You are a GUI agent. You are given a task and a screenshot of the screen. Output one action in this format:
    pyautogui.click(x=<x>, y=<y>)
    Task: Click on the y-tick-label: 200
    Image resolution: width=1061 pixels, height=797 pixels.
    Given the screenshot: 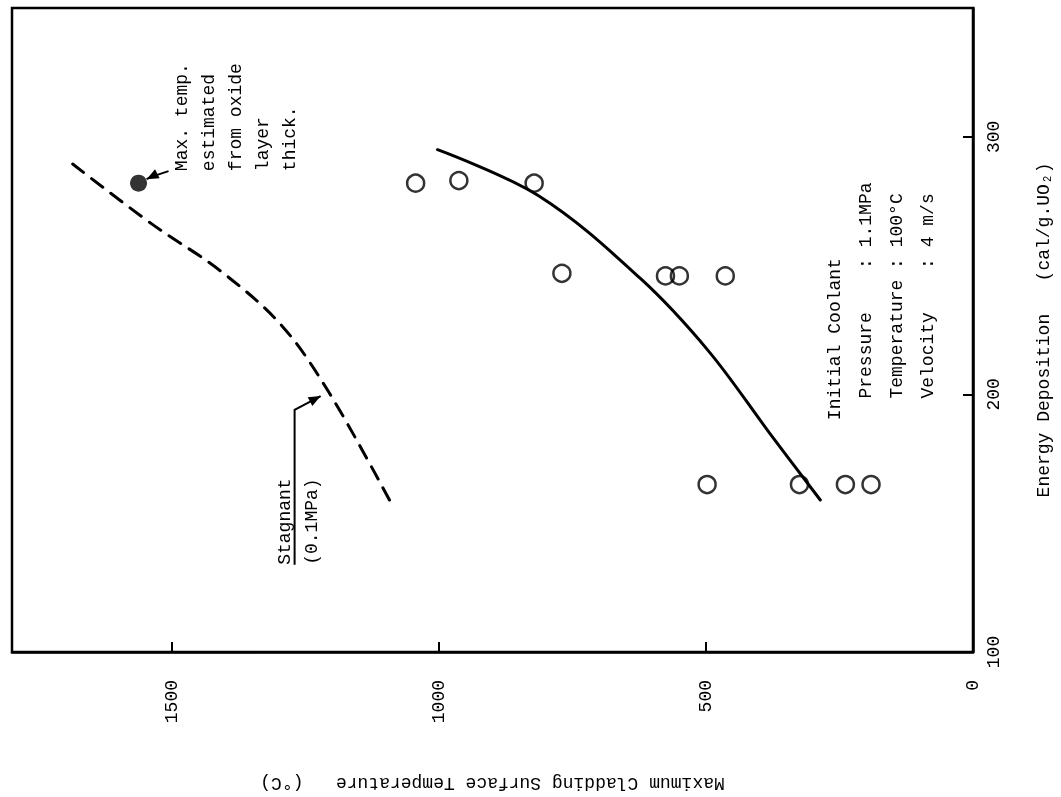 What is the action you would take?
    pyautogui.click(x=994, y=394)
    